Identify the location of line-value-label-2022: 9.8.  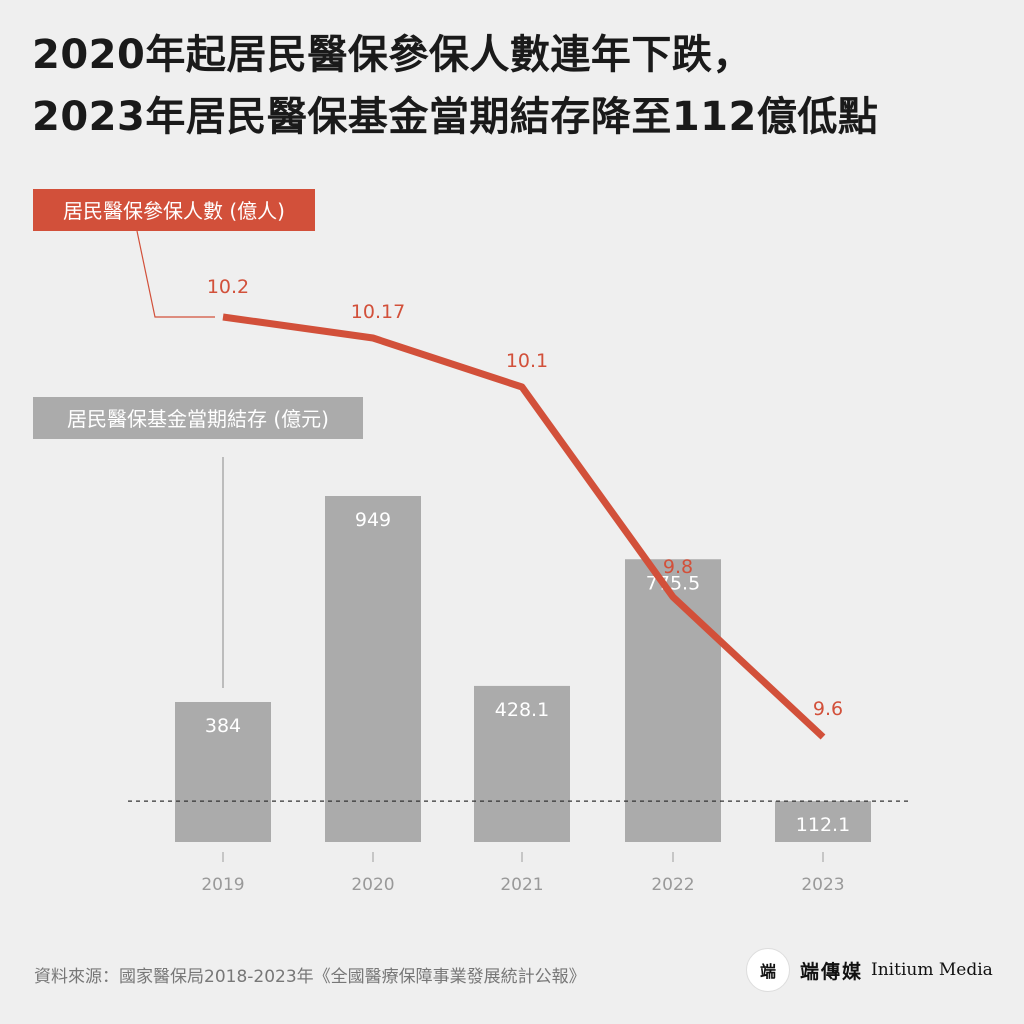
(678, 567).